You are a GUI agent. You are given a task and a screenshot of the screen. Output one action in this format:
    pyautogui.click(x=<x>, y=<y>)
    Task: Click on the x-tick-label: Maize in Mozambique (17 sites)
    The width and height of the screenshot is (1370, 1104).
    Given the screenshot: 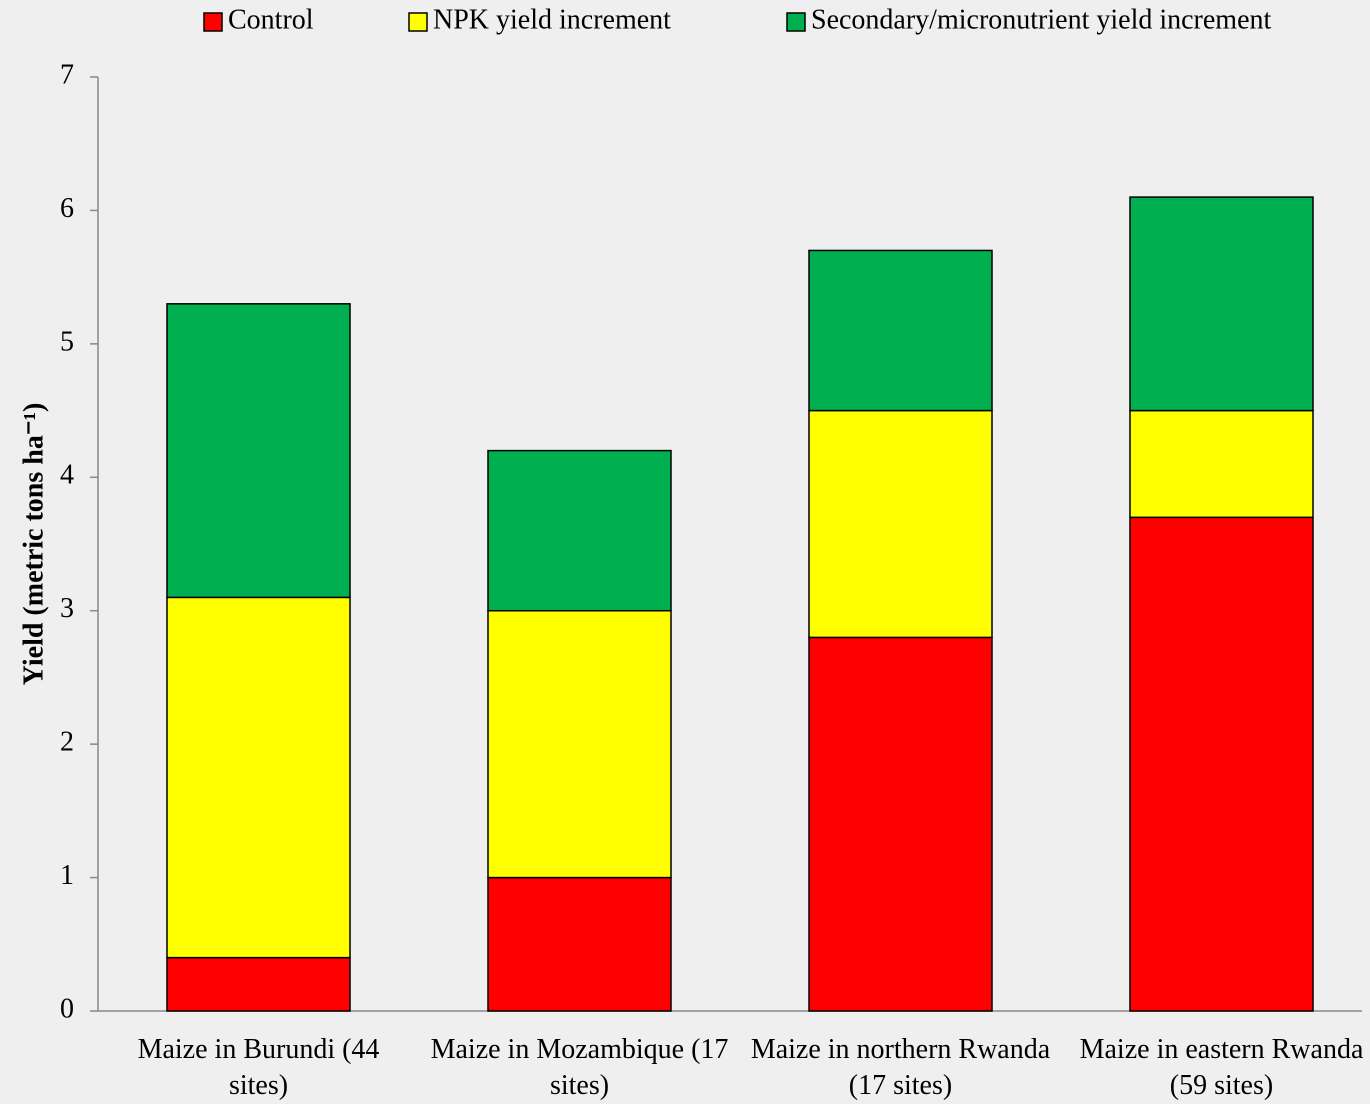 What is the action you would take?
    pyautogui.click(x=579, y=1067)
    